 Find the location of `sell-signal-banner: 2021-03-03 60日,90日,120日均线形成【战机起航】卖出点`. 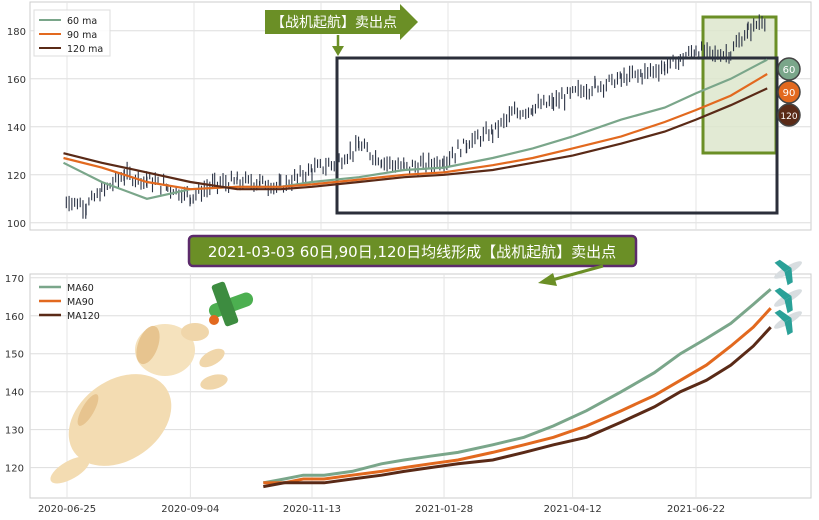

sell-signal-banner: 2021-03-03 60日,90日,120日均线形成【战机起航】卖出点 is located at coordinates (412, 260).